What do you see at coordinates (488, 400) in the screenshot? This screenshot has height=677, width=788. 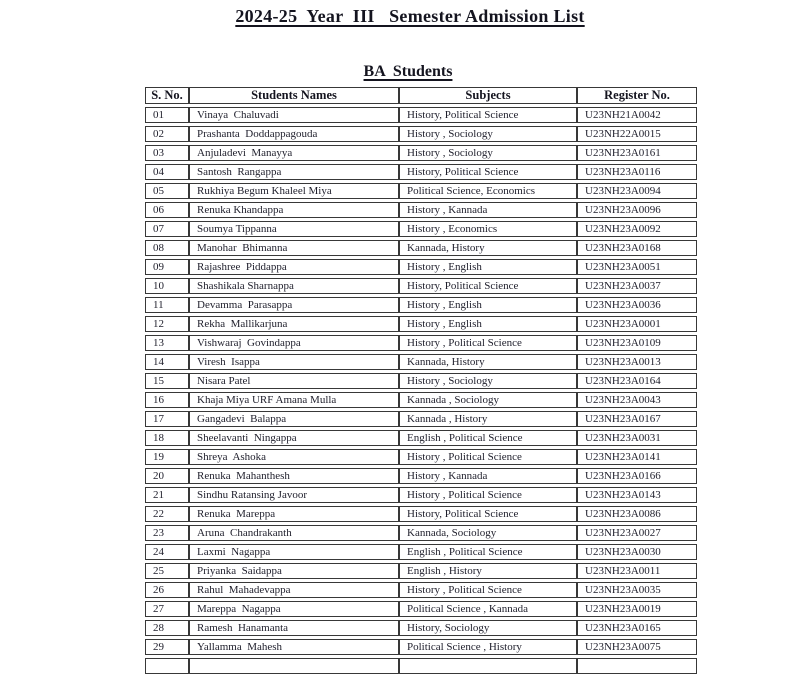 I see `cell-subjects: Kannada , Sociology` at bounding box center [488, 400].